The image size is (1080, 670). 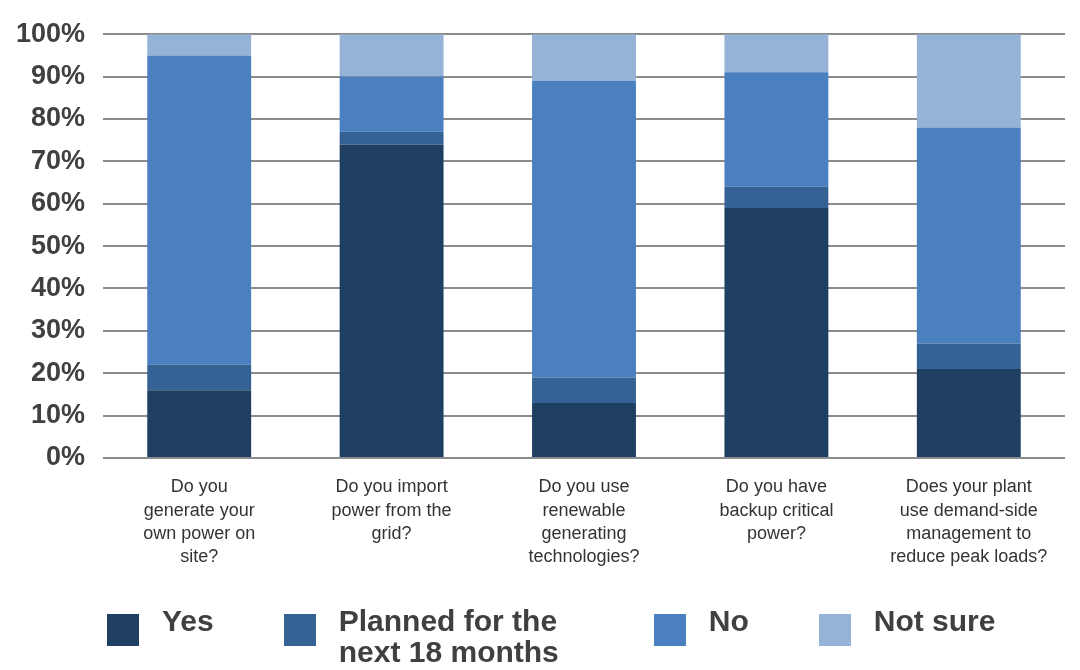 I want to click on x-tick-label: Do you import power from the grid?, so click(x=391, y=509).